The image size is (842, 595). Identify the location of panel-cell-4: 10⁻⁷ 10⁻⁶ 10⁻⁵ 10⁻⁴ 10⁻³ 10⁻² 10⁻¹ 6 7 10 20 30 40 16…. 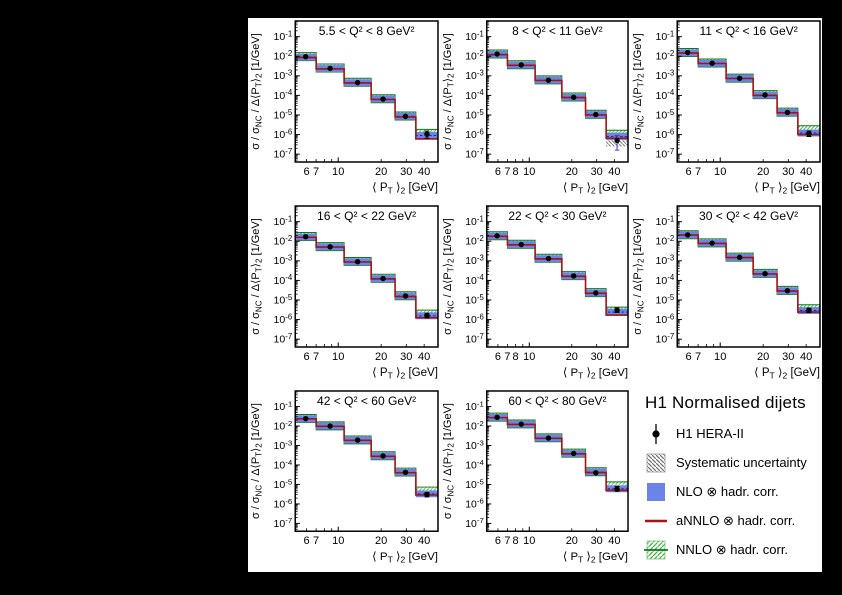
(344, 295).